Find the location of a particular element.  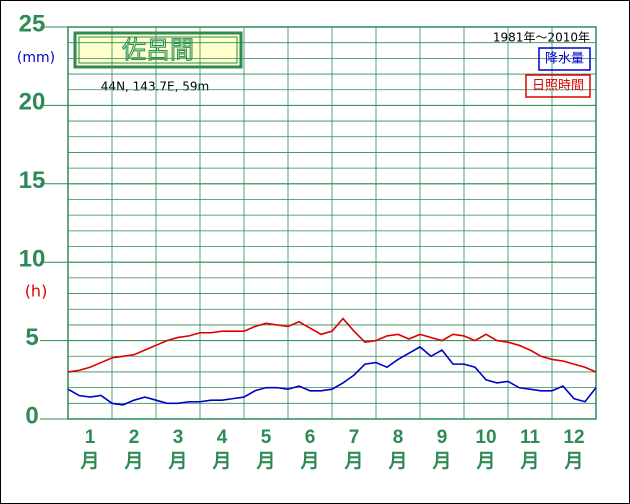

x-tick-label: 1 is located at coordinates (90, 437).